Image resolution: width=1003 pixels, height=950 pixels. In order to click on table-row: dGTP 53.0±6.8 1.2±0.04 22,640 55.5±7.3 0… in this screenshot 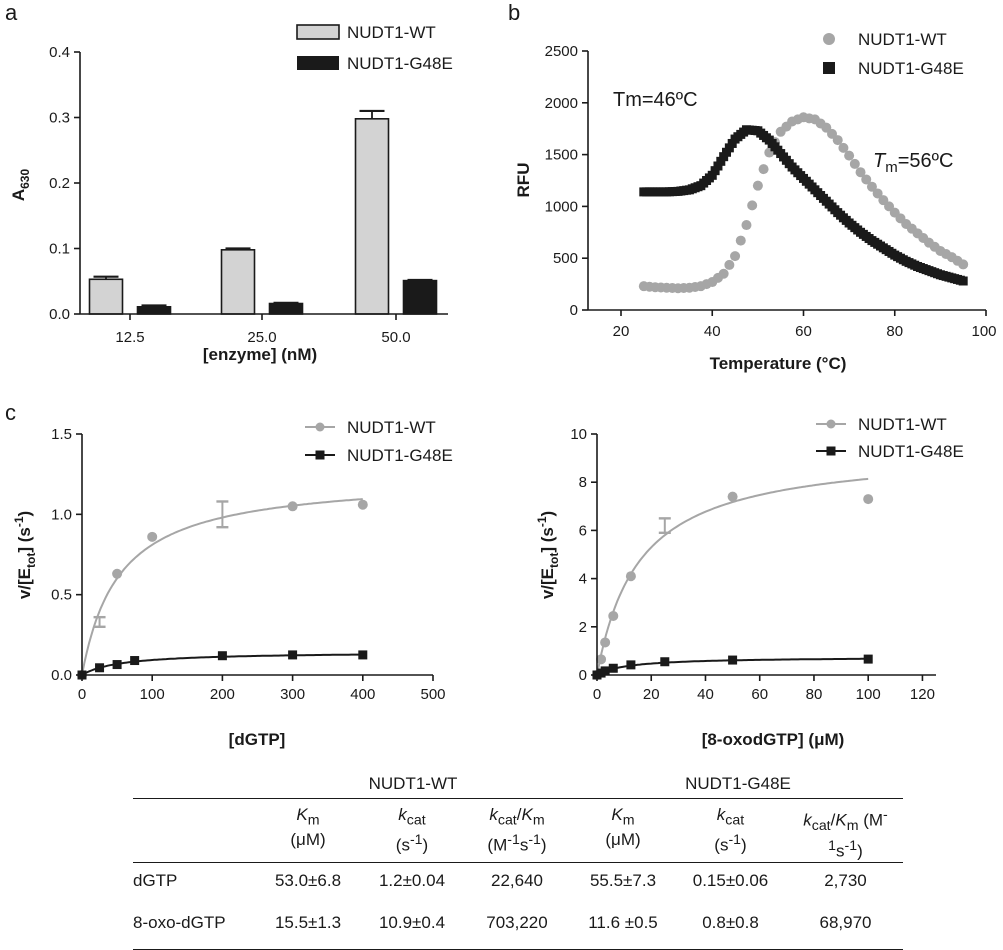, I will do `click(518, 884)`.